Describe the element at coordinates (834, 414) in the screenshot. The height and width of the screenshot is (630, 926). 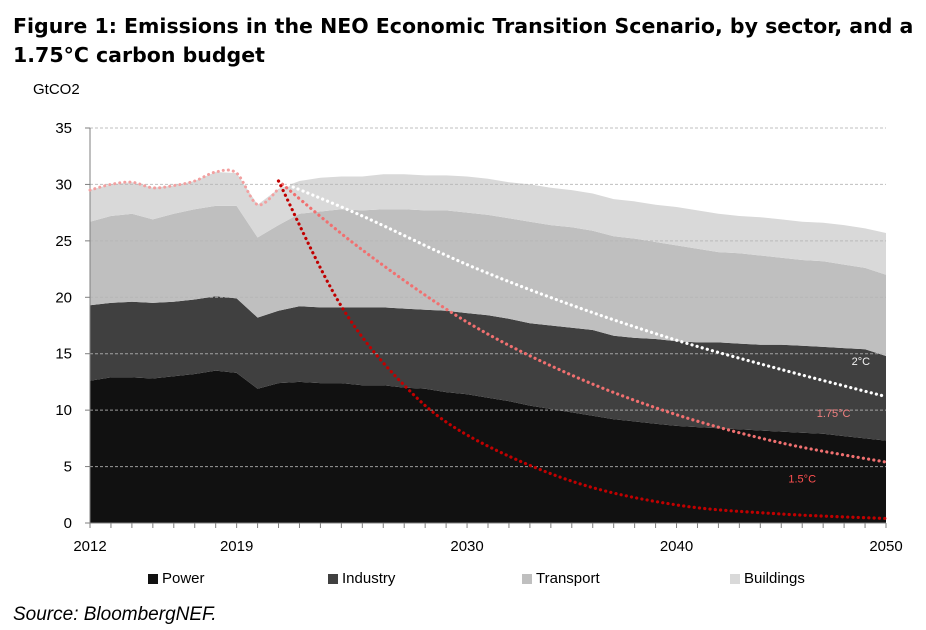
I see `budget-label-175C: 1.75°C` at that location.